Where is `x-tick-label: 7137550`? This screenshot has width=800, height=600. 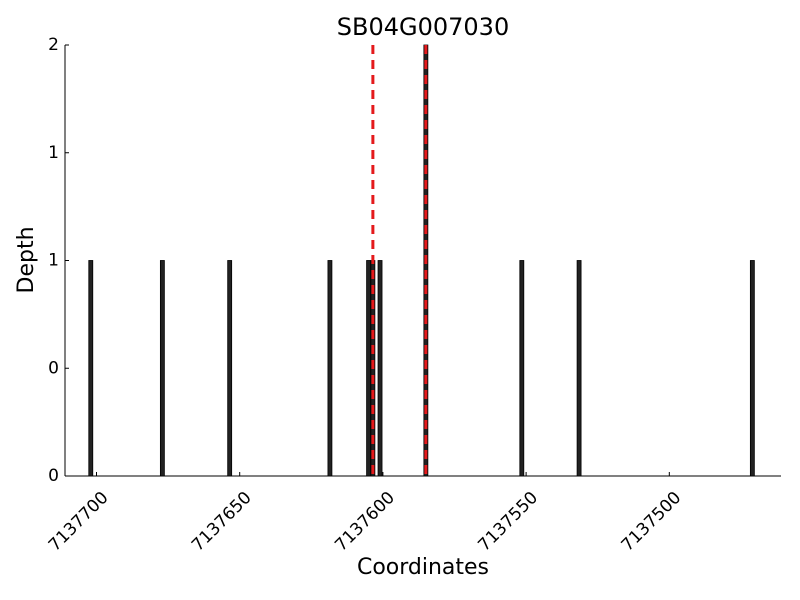 x-tick-label: 7137550 is located at coordinates (508, 522).